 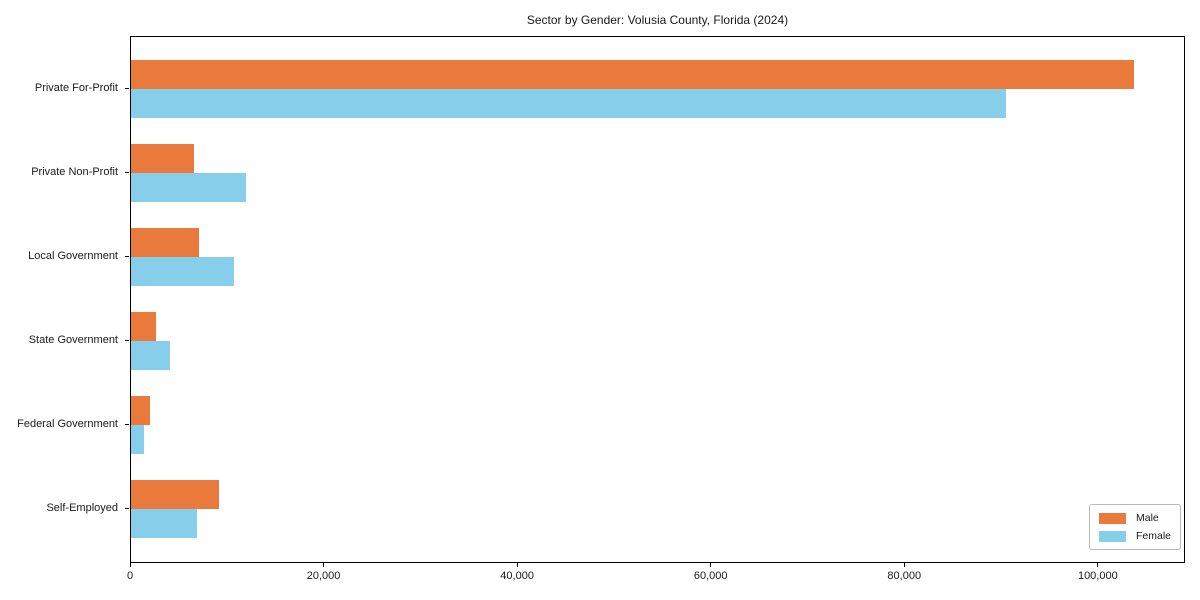 What do you see at coordinates (76, 88) in the screenshot?
I see `y-tick-label: Private For-Profit` at bounding box center [76, 88].